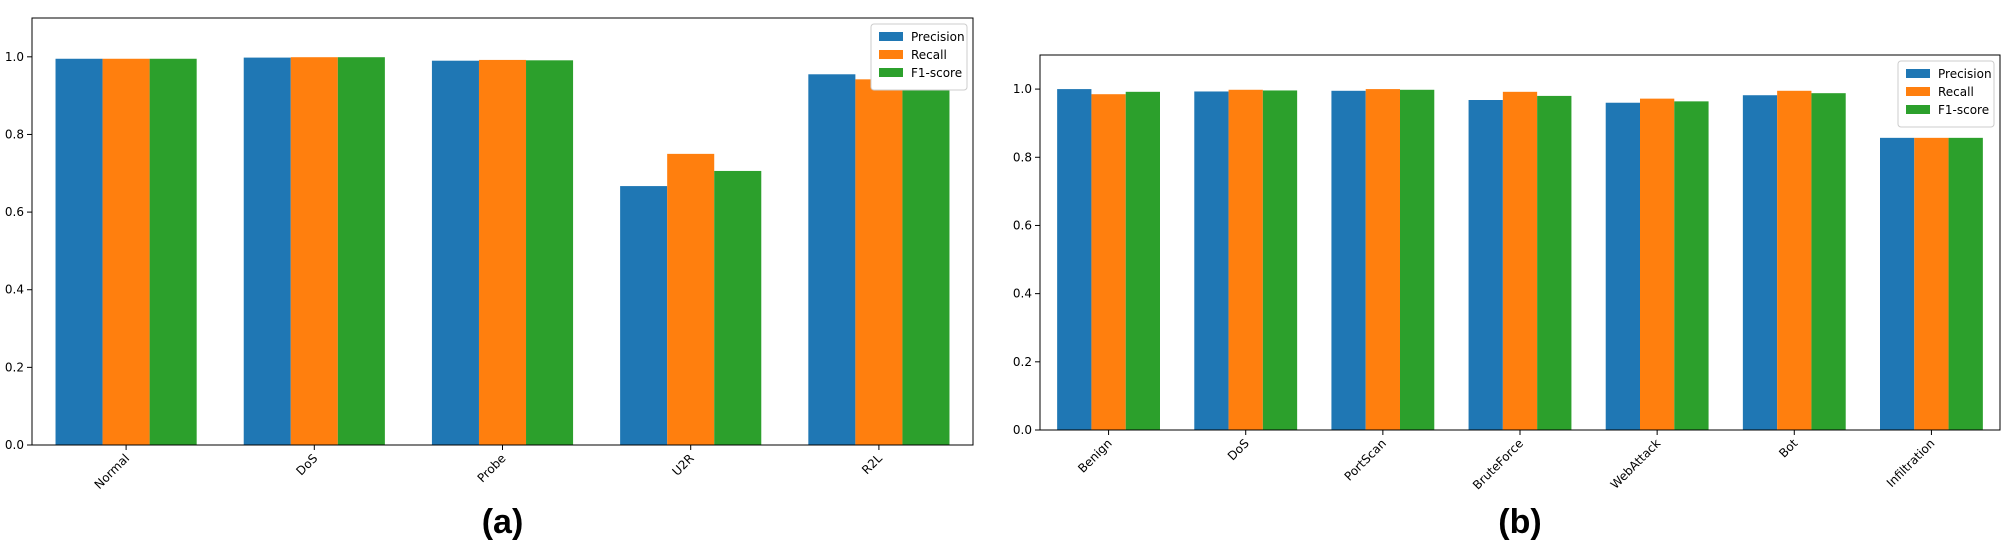  What do you see at coordinates (682, 464) in the screenshot?
I see `x-tick-label: U2R` at bounding box center [682, 464].